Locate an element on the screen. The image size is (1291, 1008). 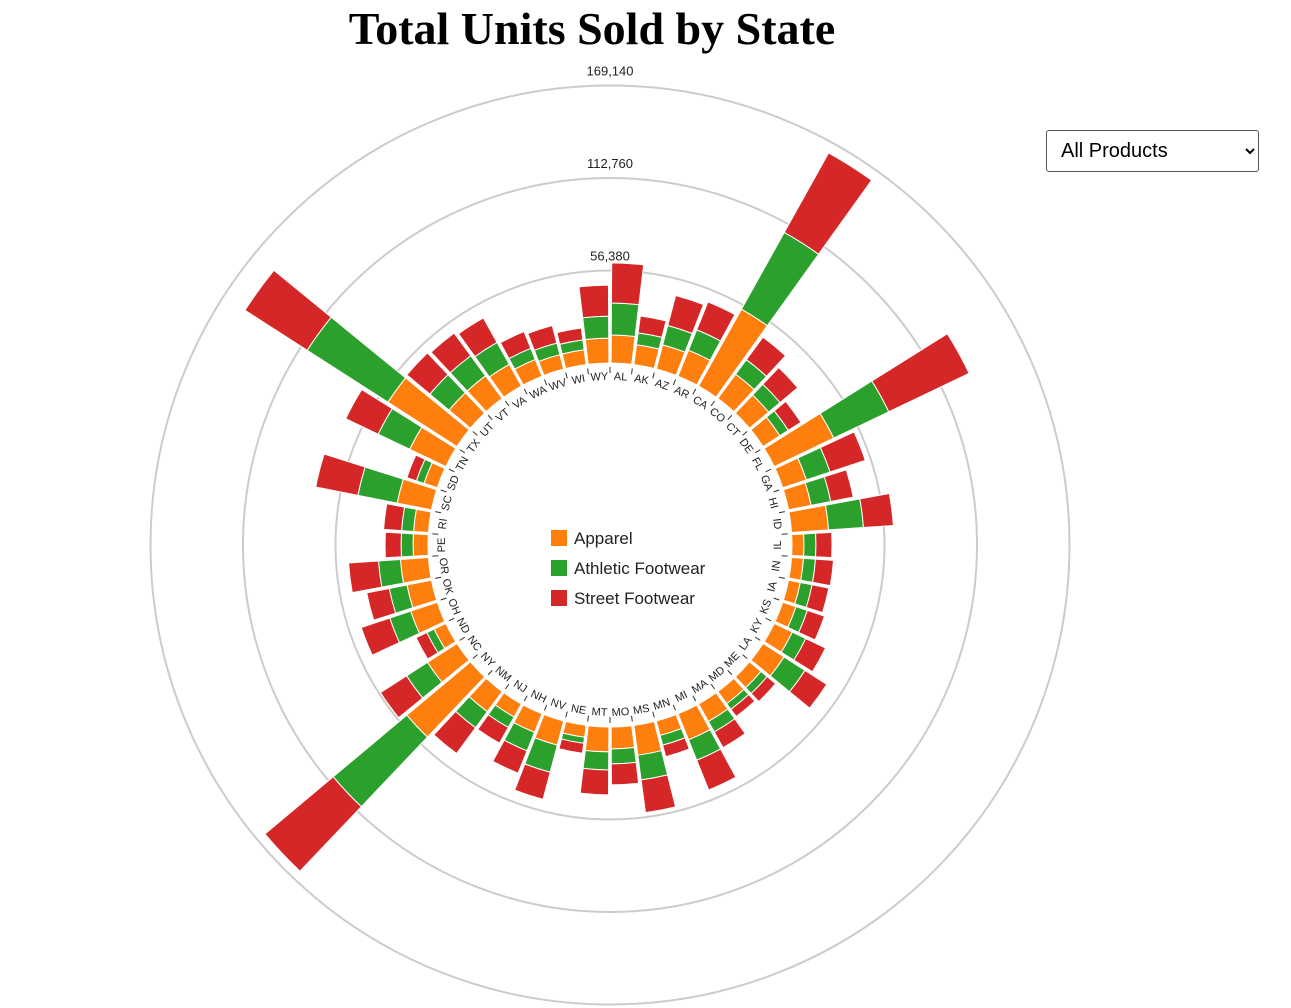
state-label: NH is located at coordinates (539, 697).